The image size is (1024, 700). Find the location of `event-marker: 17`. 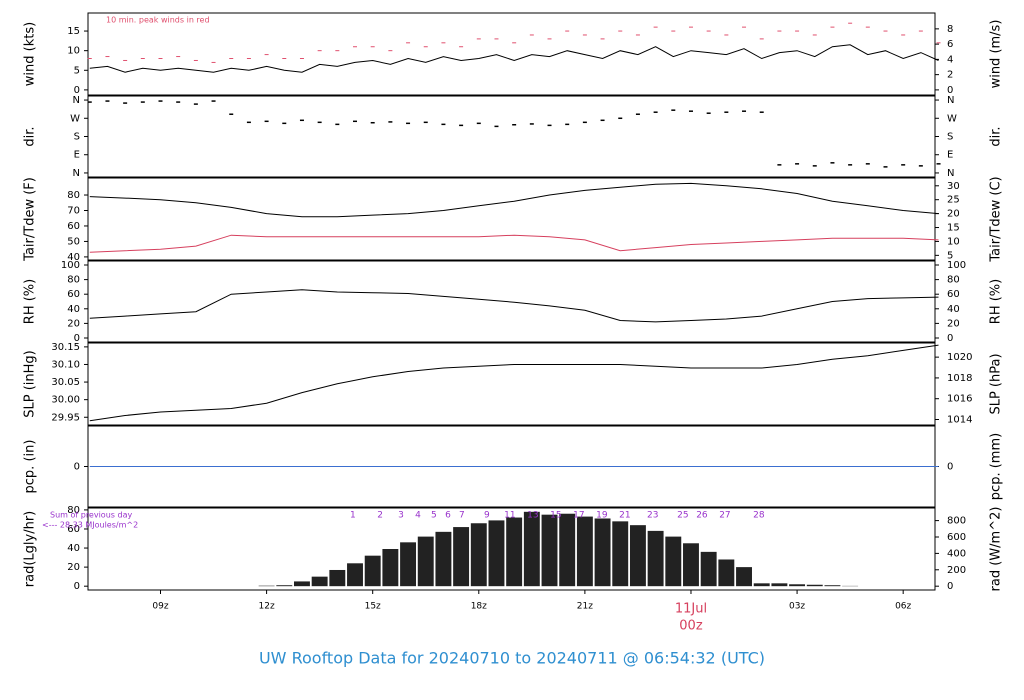

event-marker: 17 is located at coordinates (578, 516).